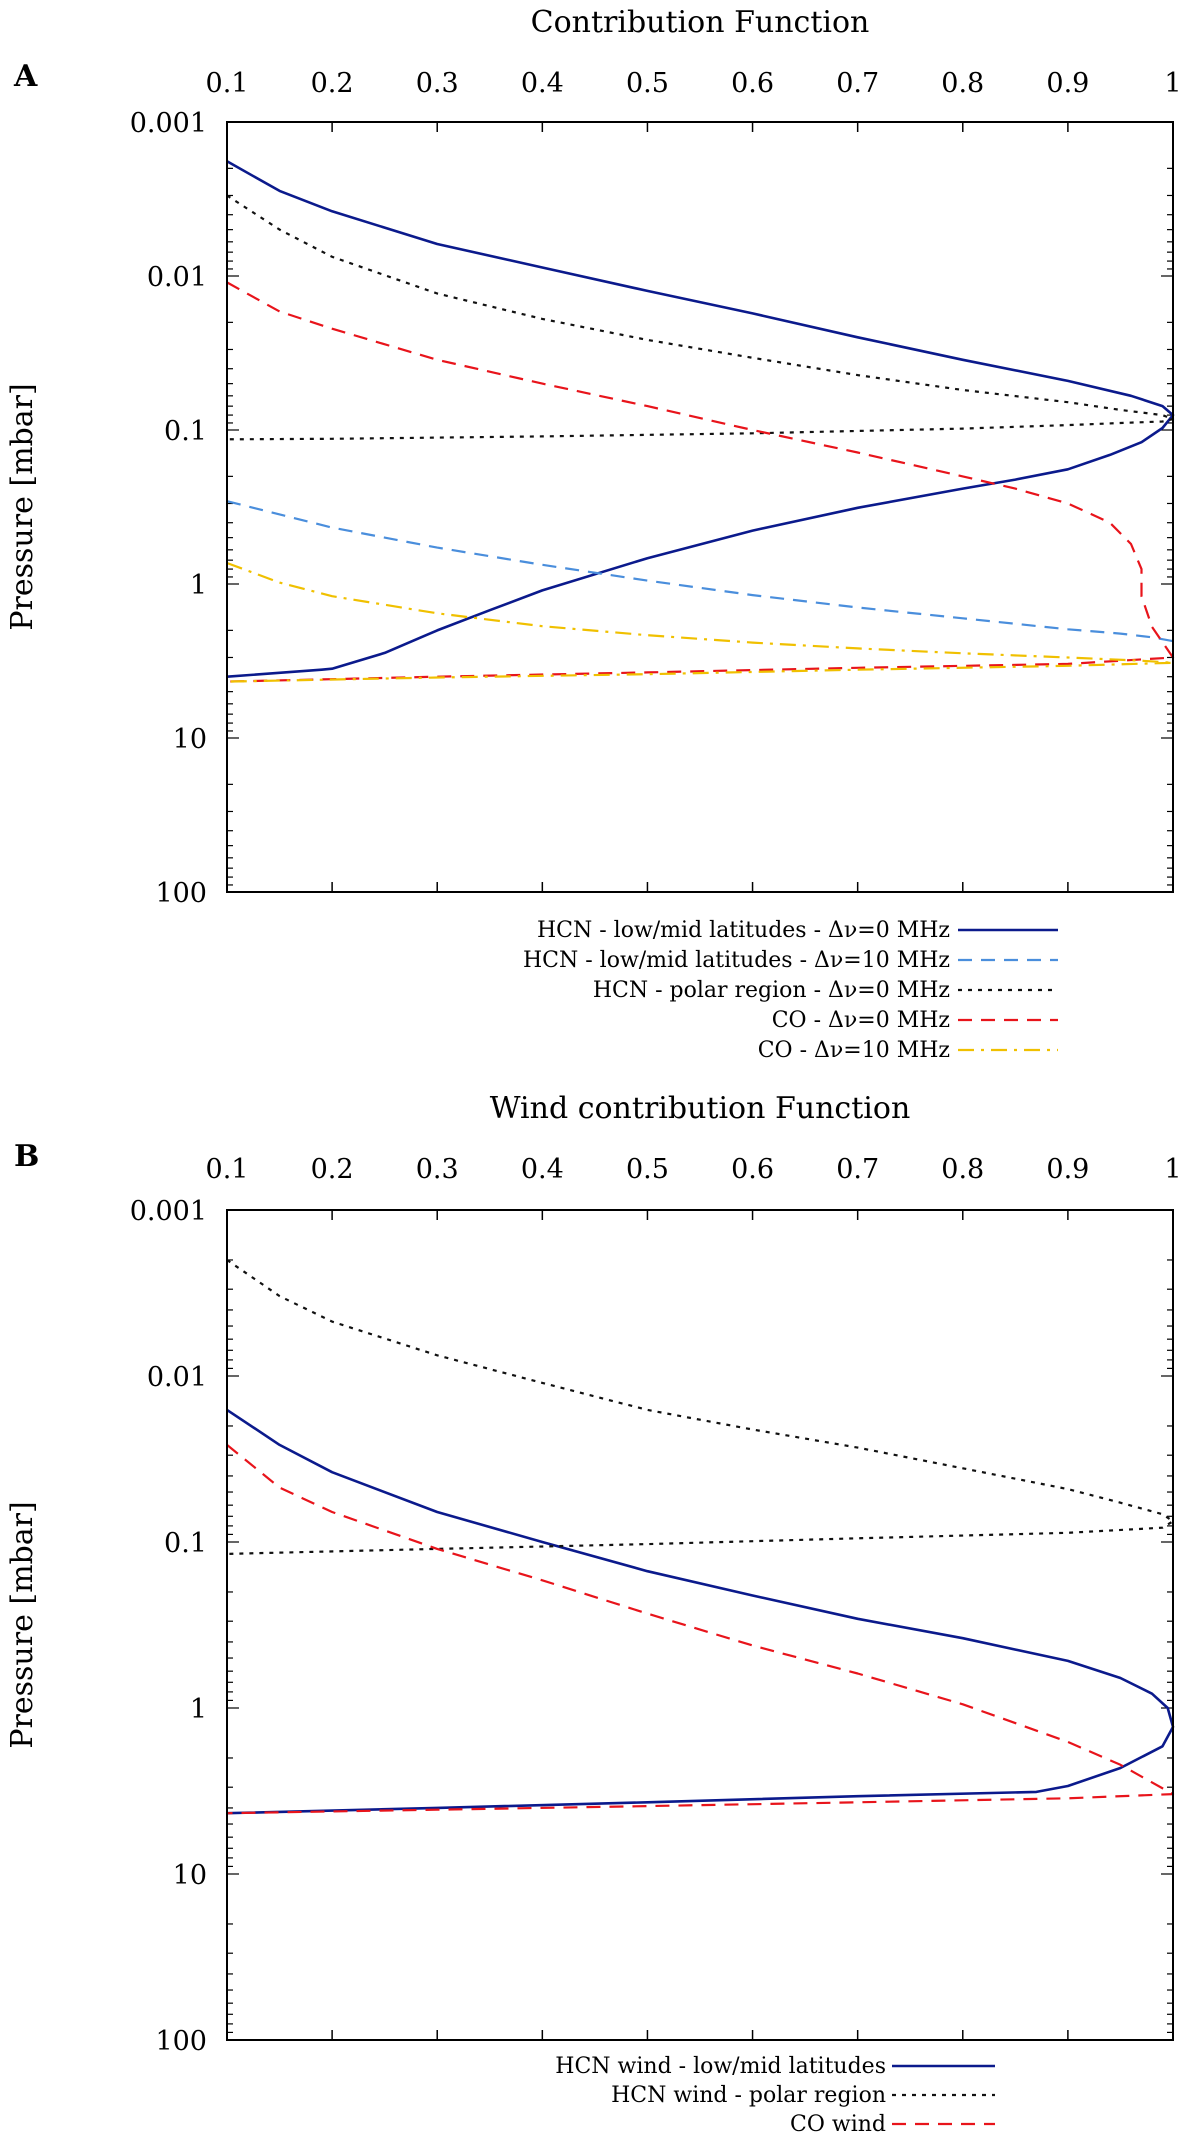 This screenshot has height=2147, width=1200. What do you see at coordinates (771, 990) in the screenshot?
I see `legend-label: HCN - polar region - Δν=0 MHz` at bounding box center [771, 990].